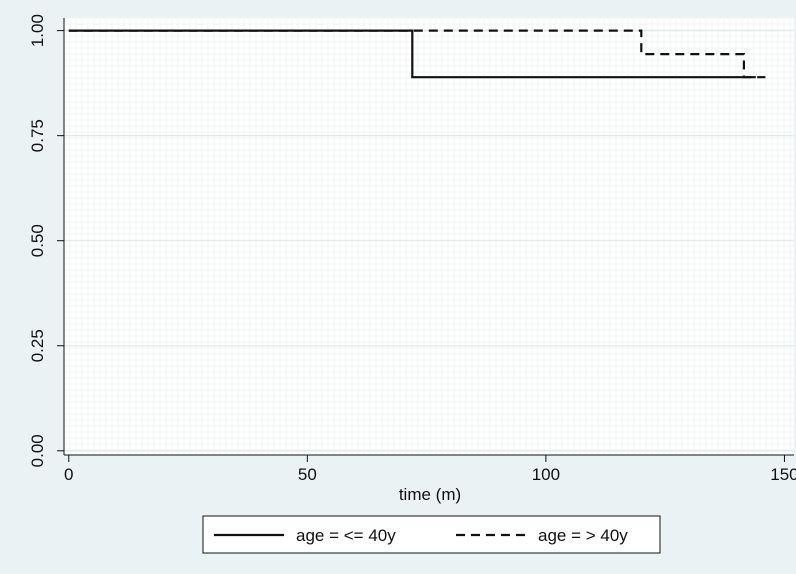 This screenshot has height=574, width=796. What do you see at coordinates (37, 450) in the screenshot?
I see `y-tick-label: 0.00` at bounding box center [37, 450].